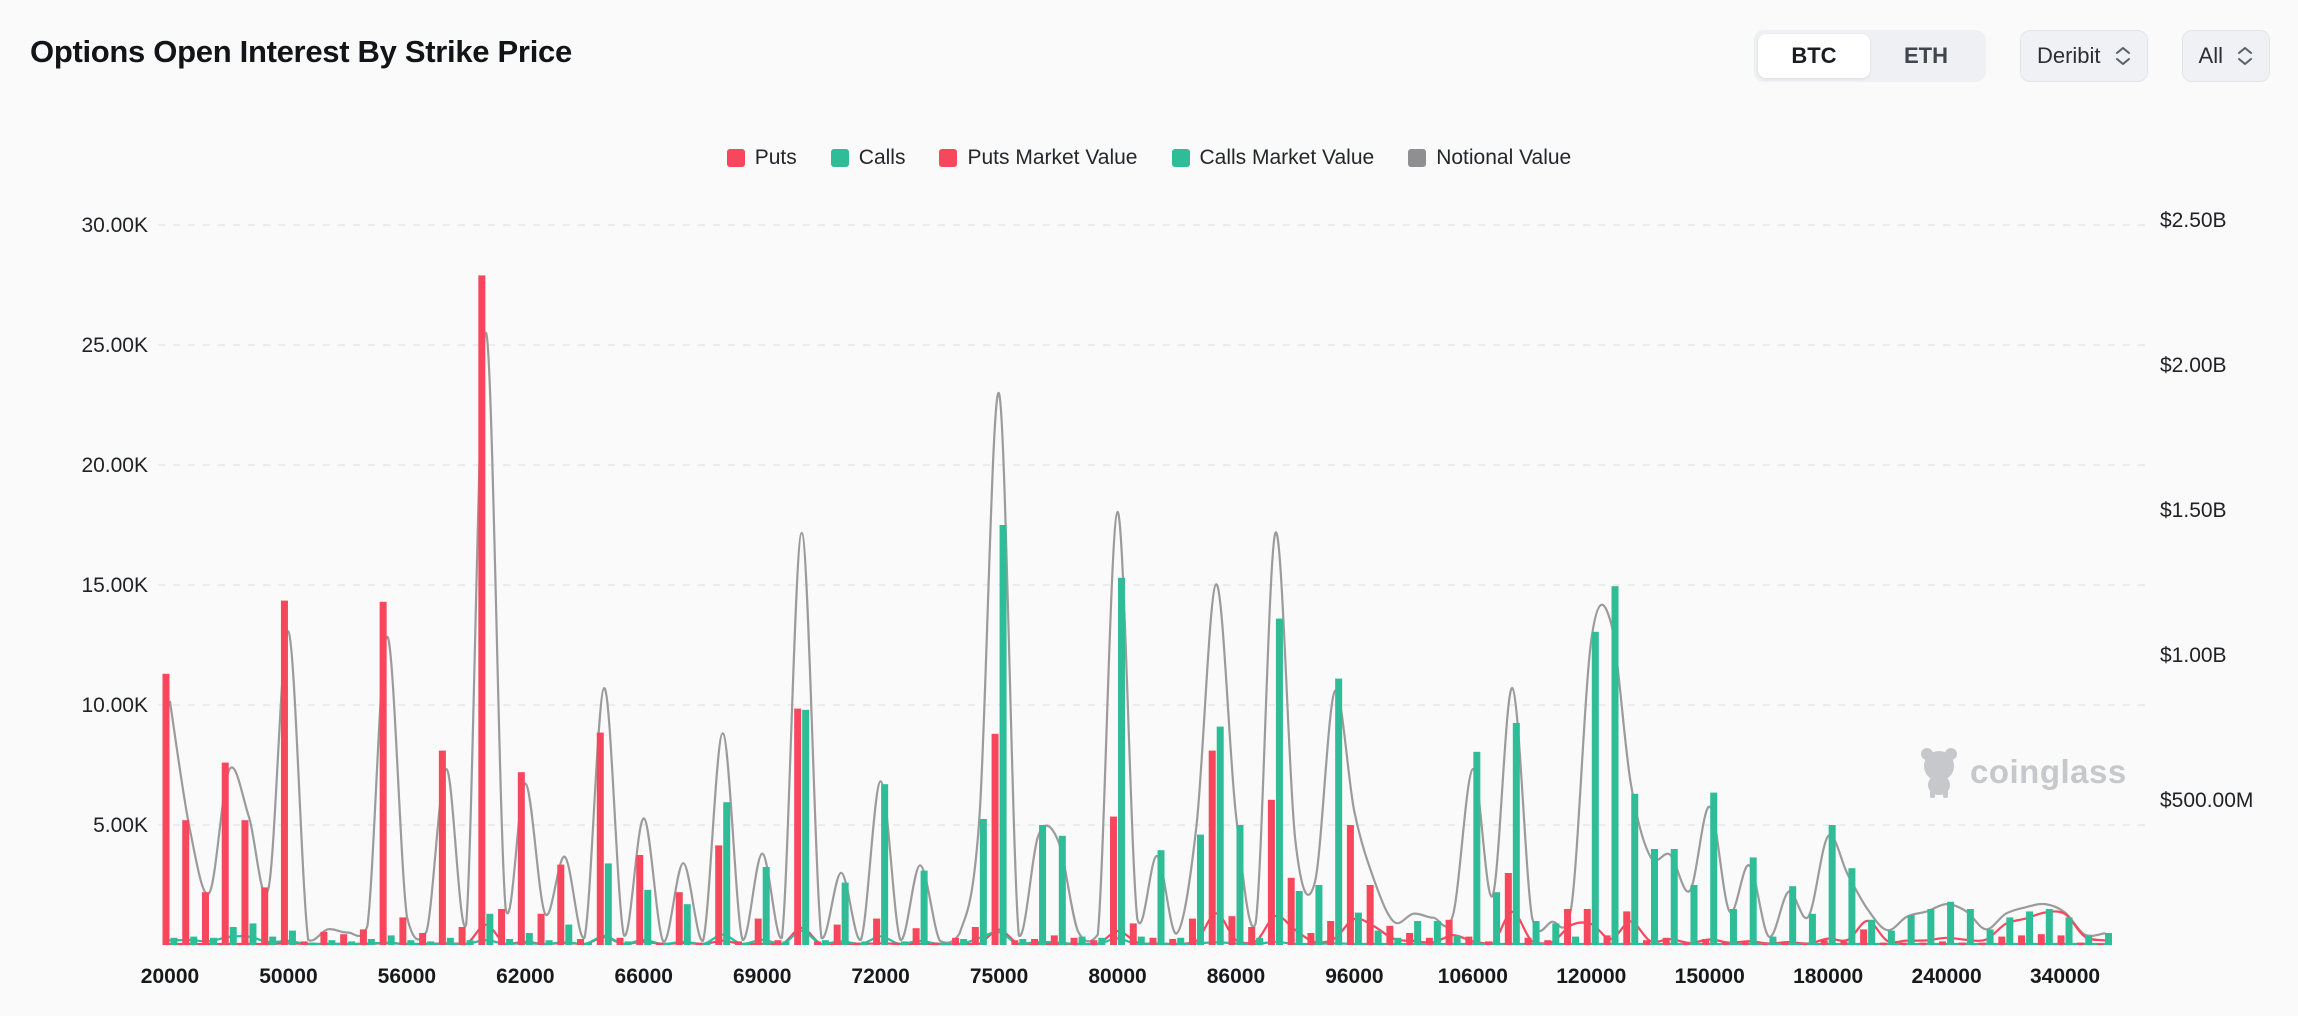 The image size is (2298, 1016). What do you see at coordinates (761, 158) in the screenshot?
I see `legend-item-puts: Puts` at bounding box center [761, 158].